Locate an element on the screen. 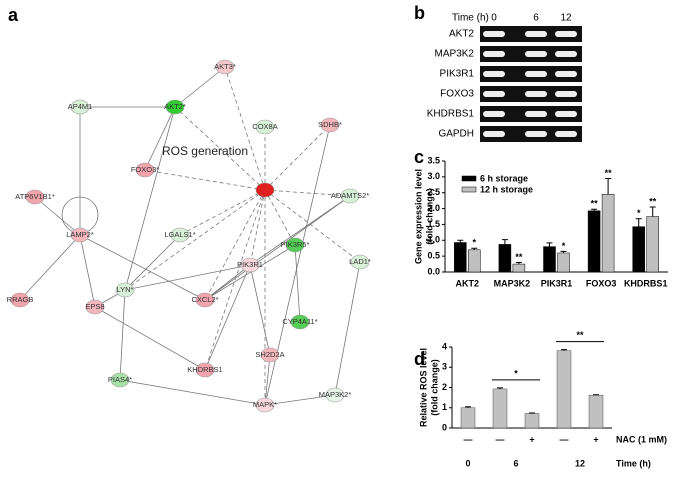 This screenshot has width=675, height=489. y-tick-label: 0.5 is located at coordinates (433, 256).